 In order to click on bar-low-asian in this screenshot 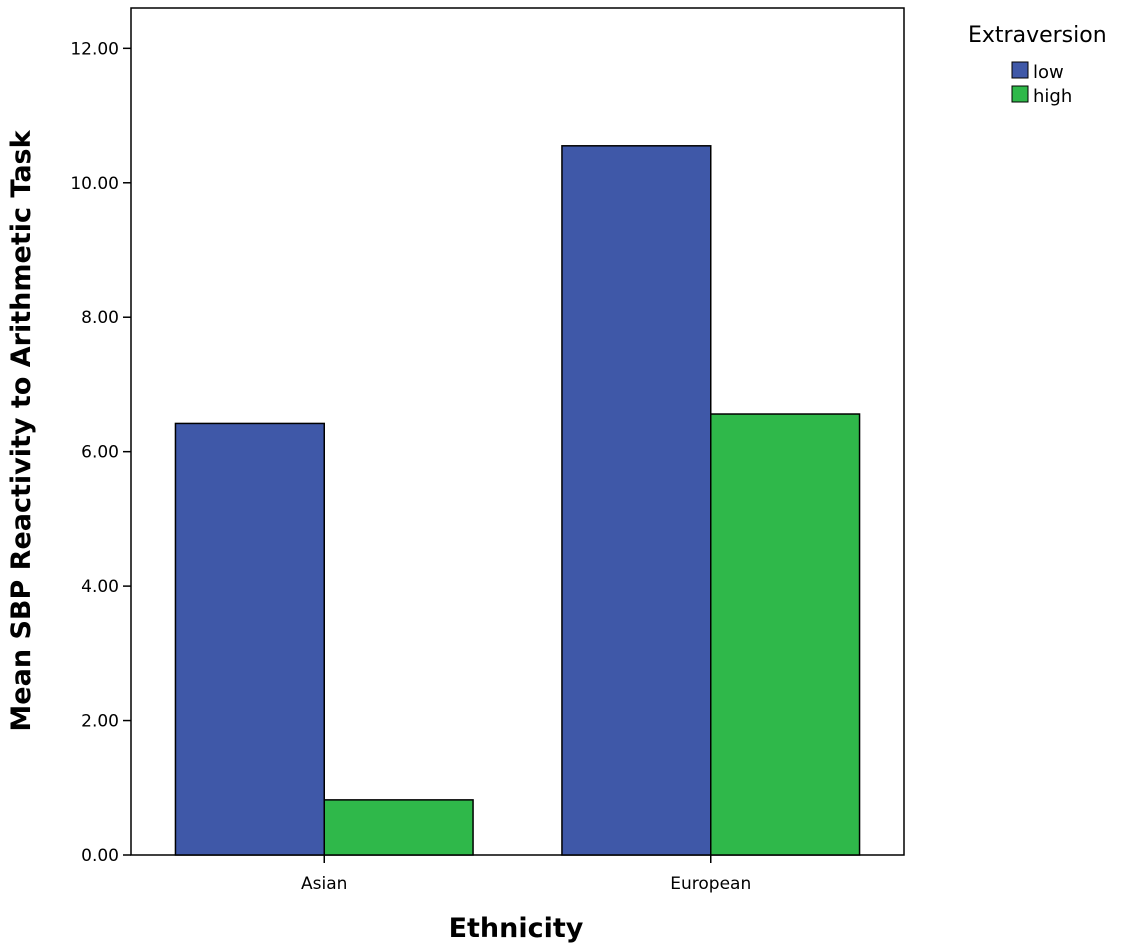, I will do `click(249, 639)`.